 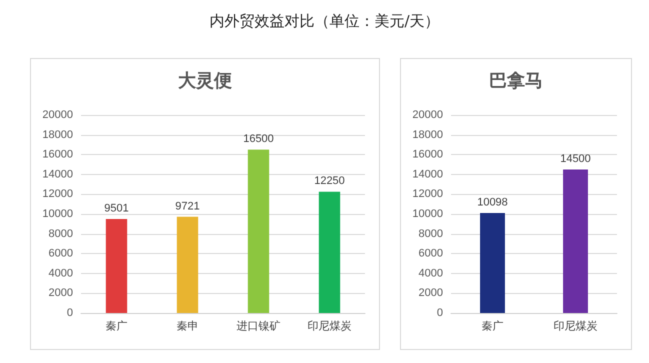 What do you see at coordinates (258, 326) in the screenshot?
I see `x-tick-label: 进口镍矿` at bounding box center [258, 326].